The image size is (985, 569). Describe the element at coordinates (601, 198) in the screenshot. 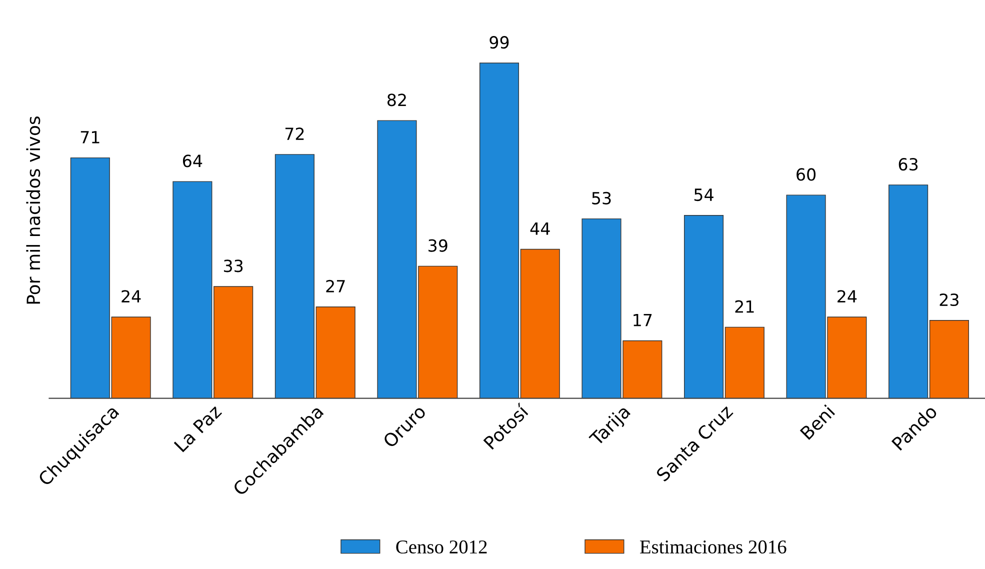

I see `data-label: 53` at that location.